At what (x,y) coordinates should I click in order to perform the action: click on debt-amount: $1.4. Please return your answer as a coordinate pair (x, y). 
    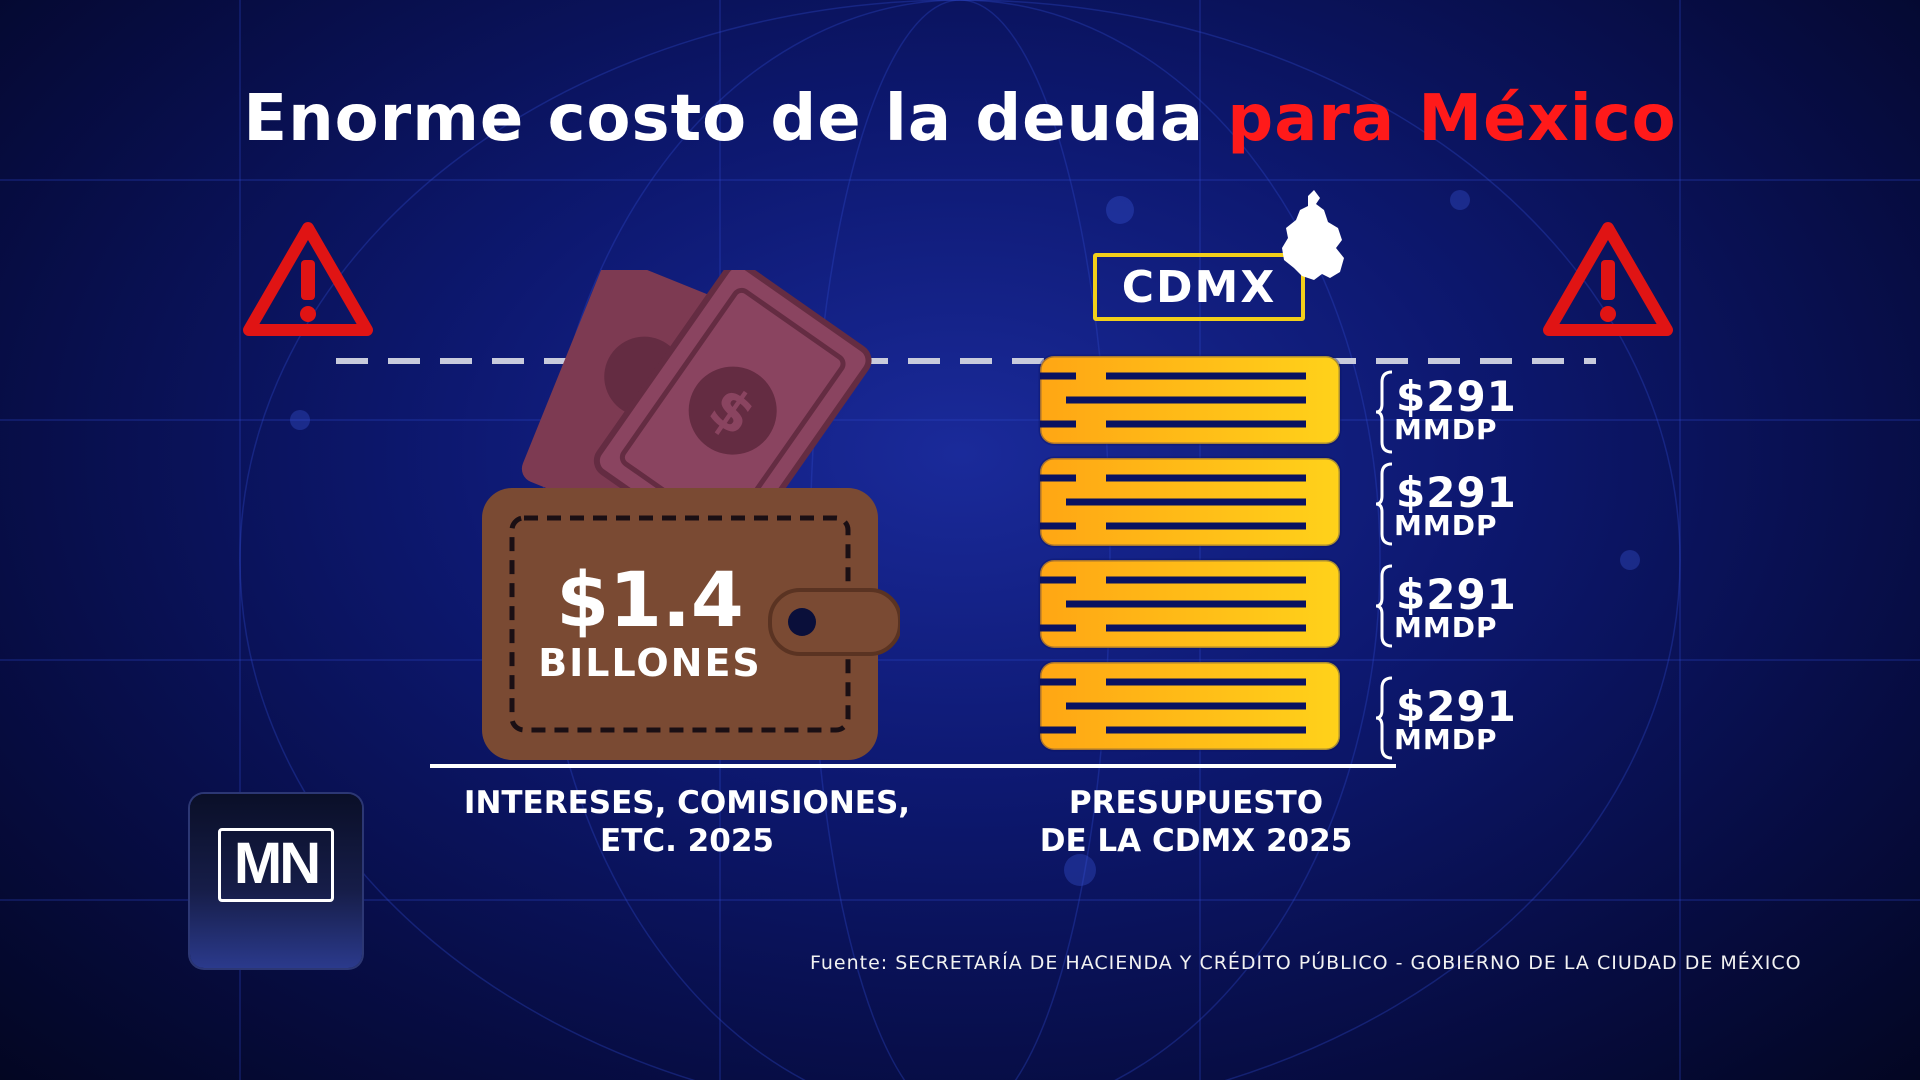
    Looking at the image, I should click on (650, 599).